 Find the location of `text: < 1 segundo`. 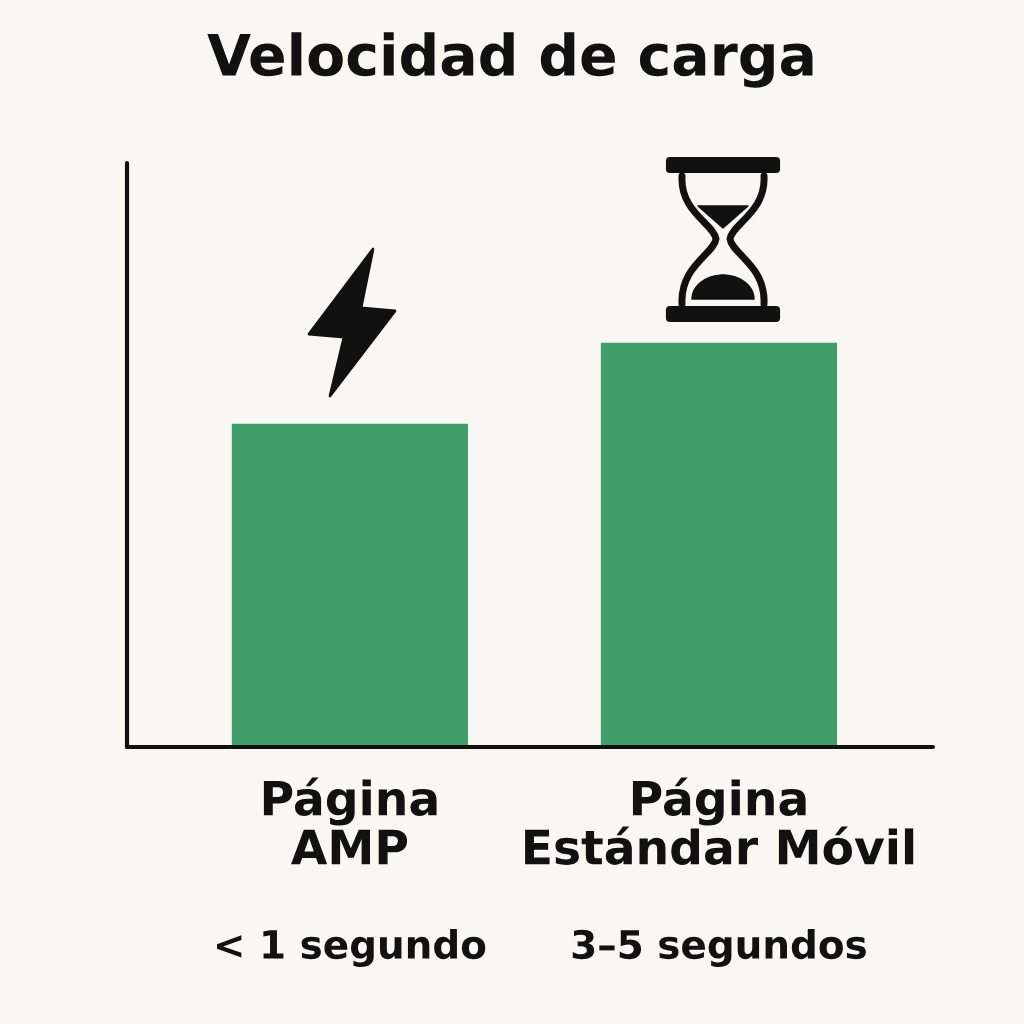

text: < 1 segundo is located at coordinates (351, 948).